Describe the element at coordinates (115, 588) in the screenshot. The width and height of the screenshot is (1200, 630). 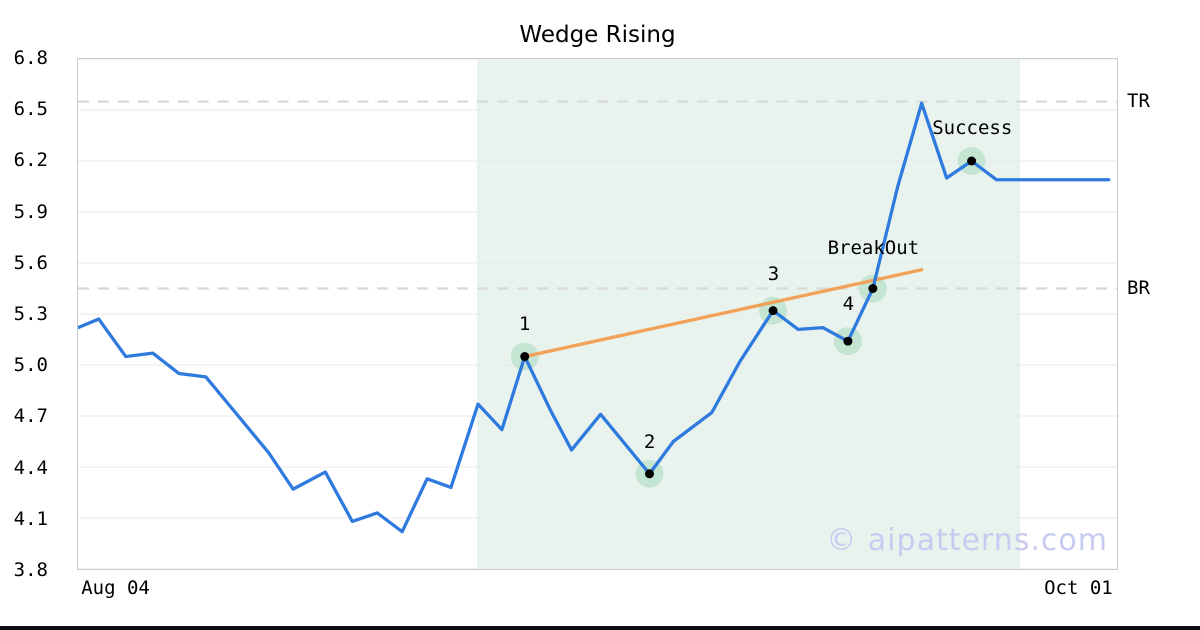
I see `x-tick-label: Aug 04` at that location.